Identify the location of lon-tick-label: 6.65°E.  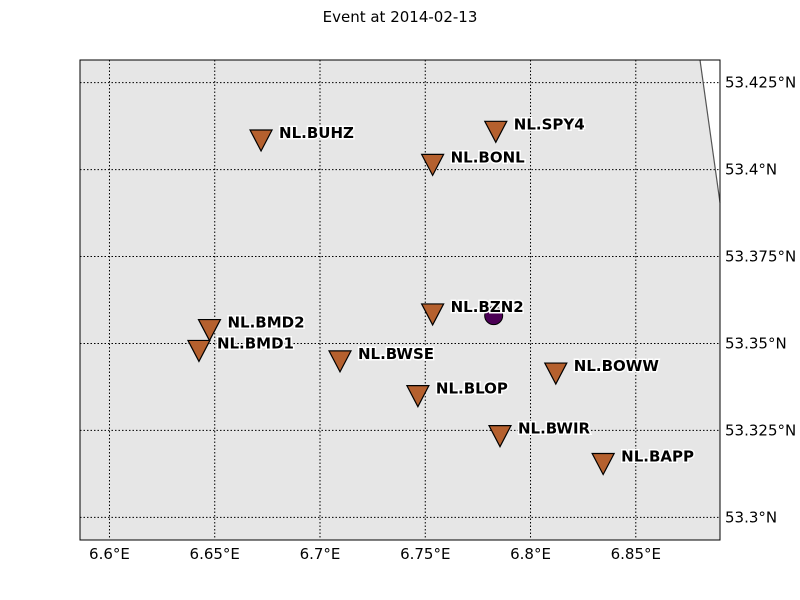
(215, 554).